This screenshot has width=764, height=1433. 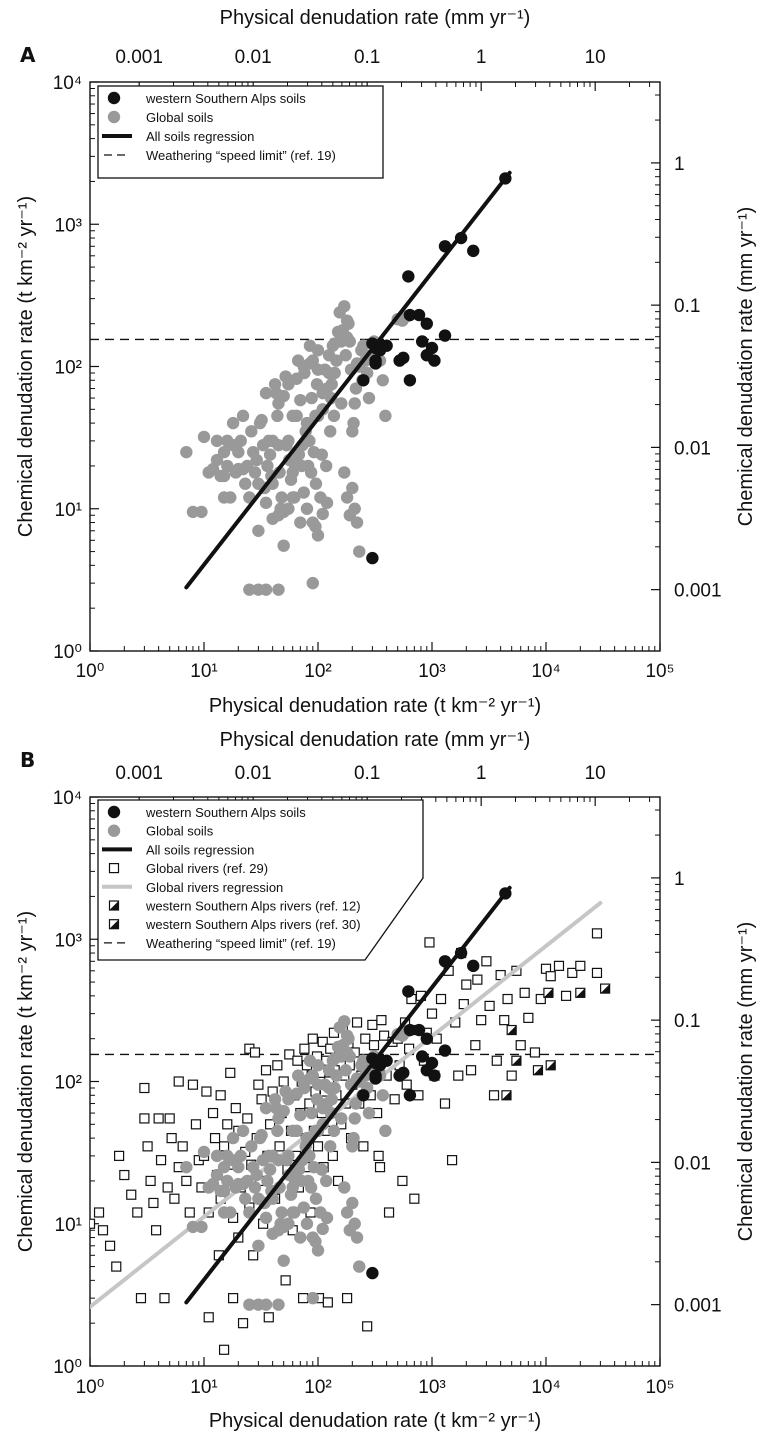 What do you see at coordinates (225, 812) in the screenshot?
I see `legend-label: western Southern Alps soils` at bounding box center [225, 812].